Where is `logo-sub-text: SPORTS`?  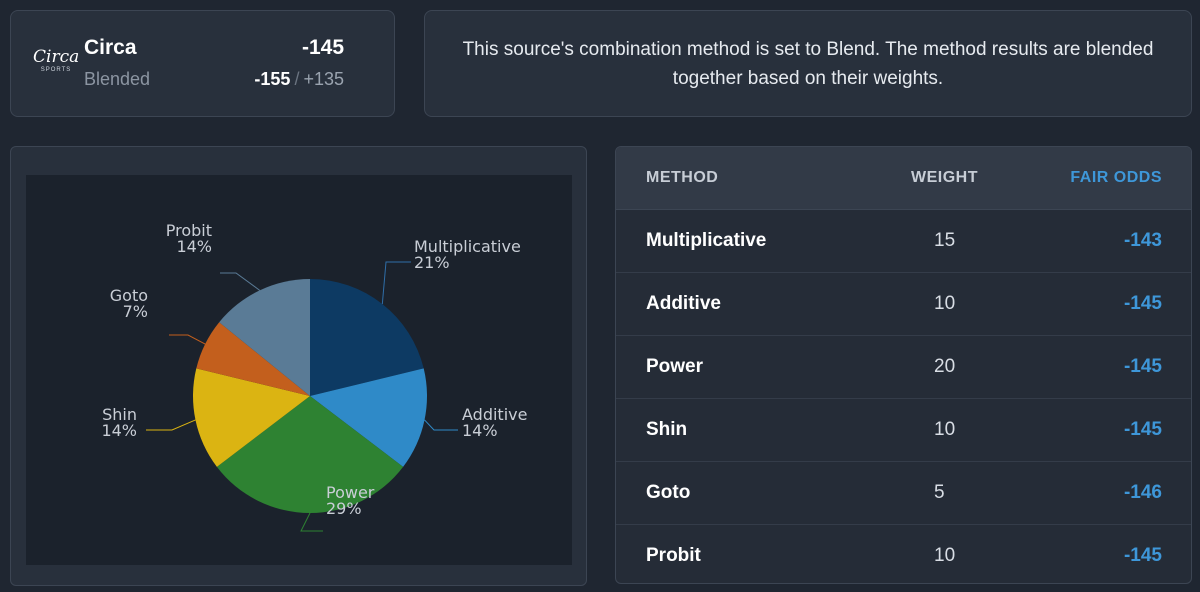
logo-sub-text: SPORTS is located at coordinates (56, 70).